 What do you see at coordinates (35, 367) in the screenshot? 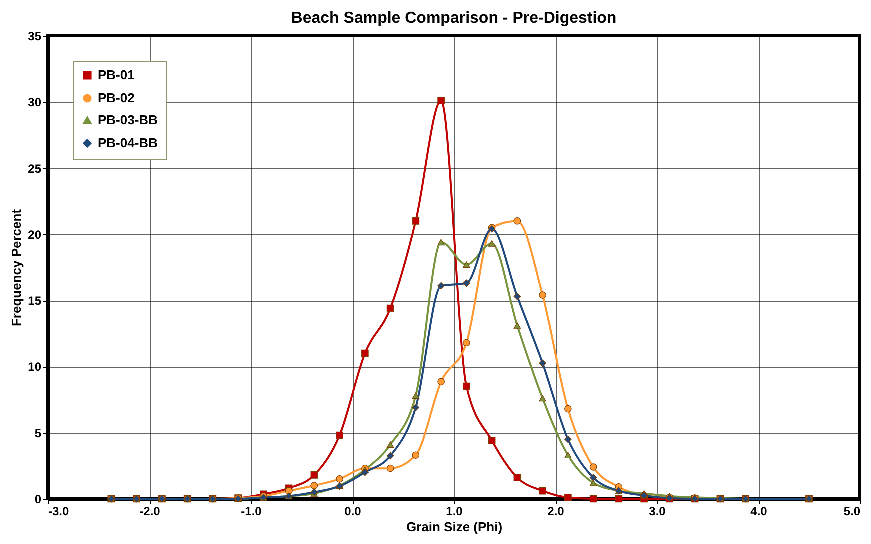
I see `y-tick-label: 10` at bounding box center [35, 367].